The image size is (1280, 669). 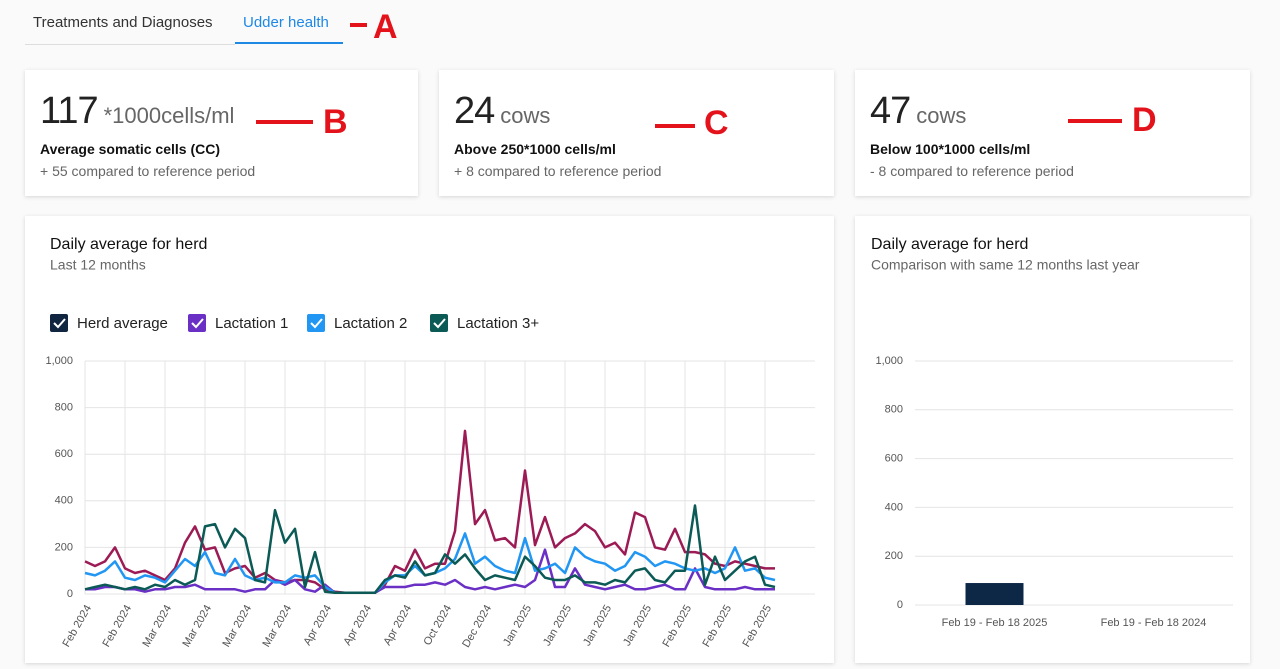 I want to click on kpi-compare: + 8 compared to reference period, so click(x=558, y=171).